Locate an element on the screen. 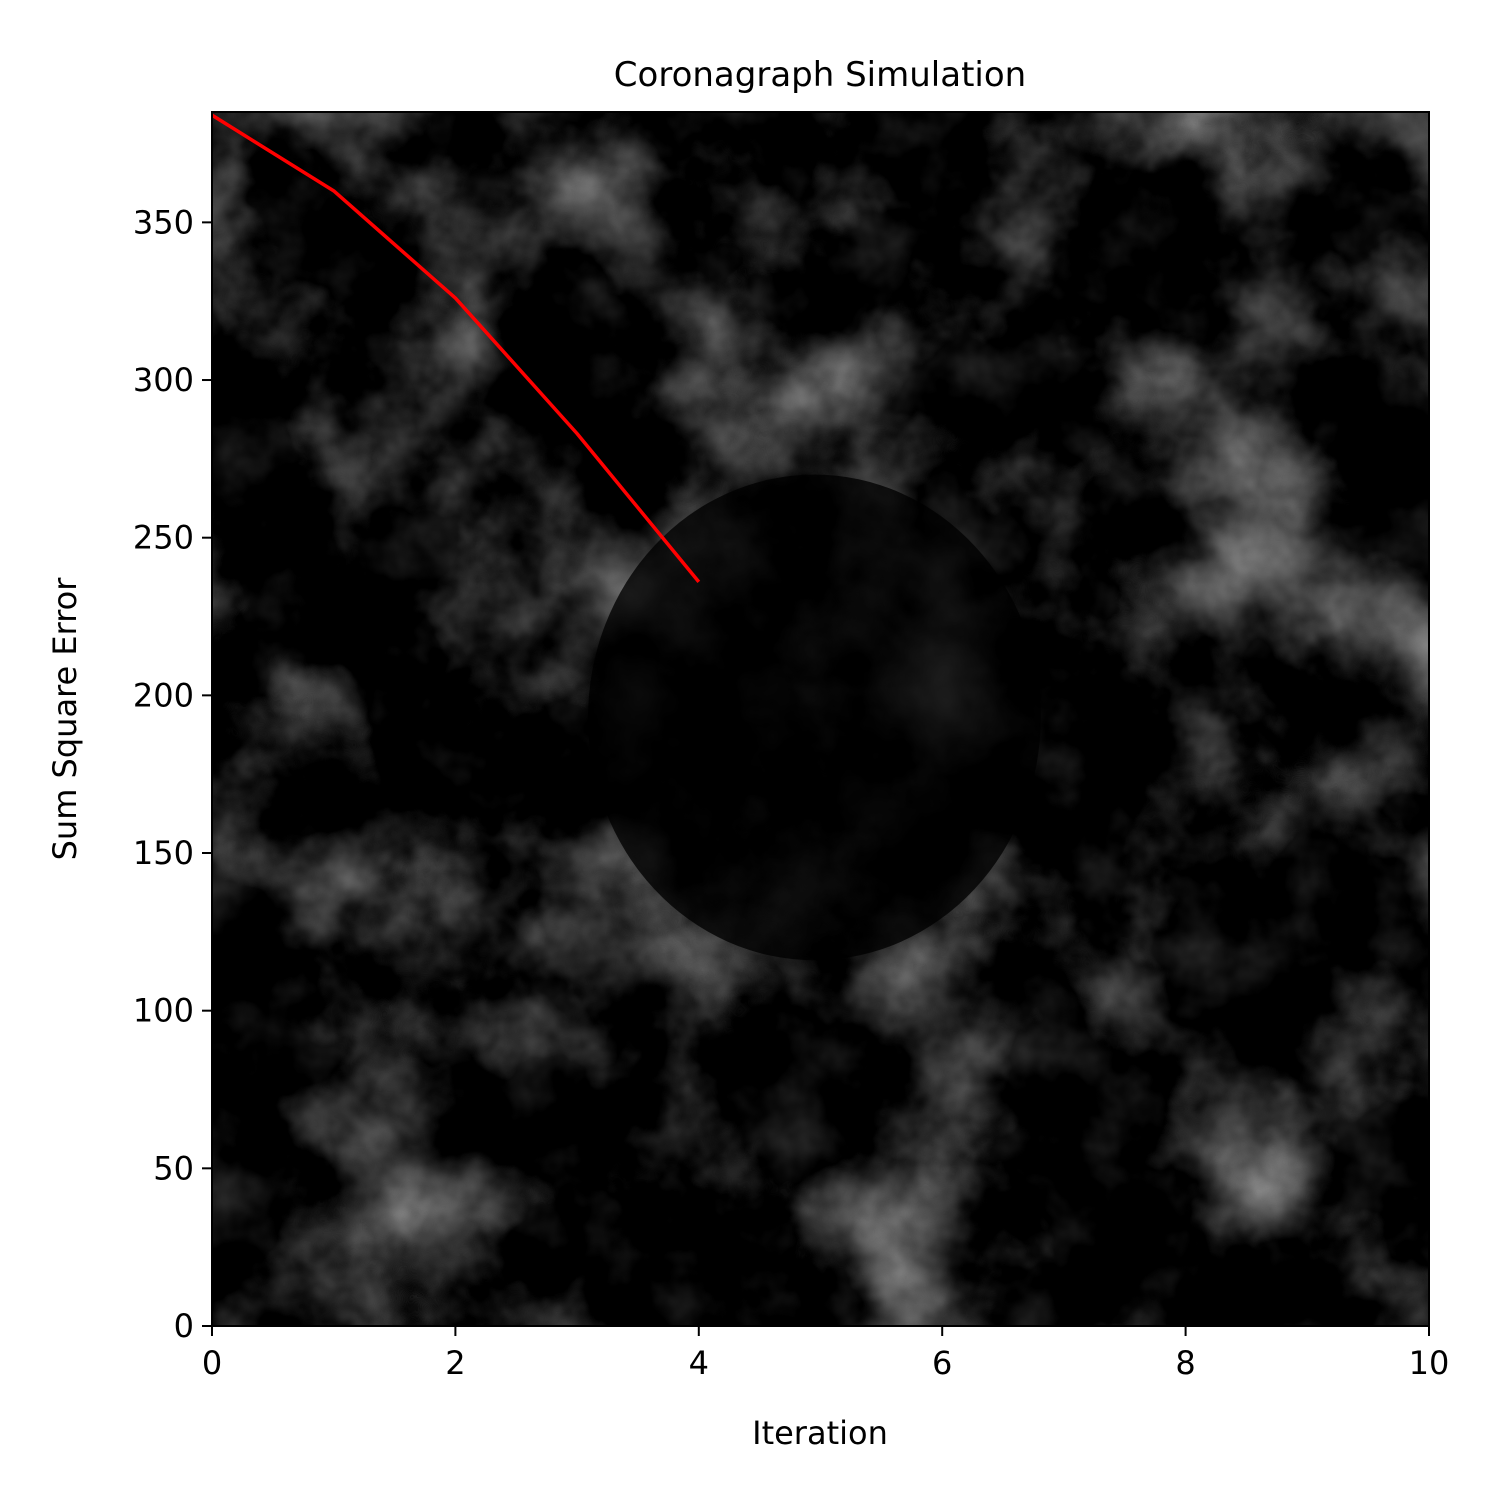 The image size is (1500, 1500). x-tick-label: 4 is located at coordinates (699, 1363).